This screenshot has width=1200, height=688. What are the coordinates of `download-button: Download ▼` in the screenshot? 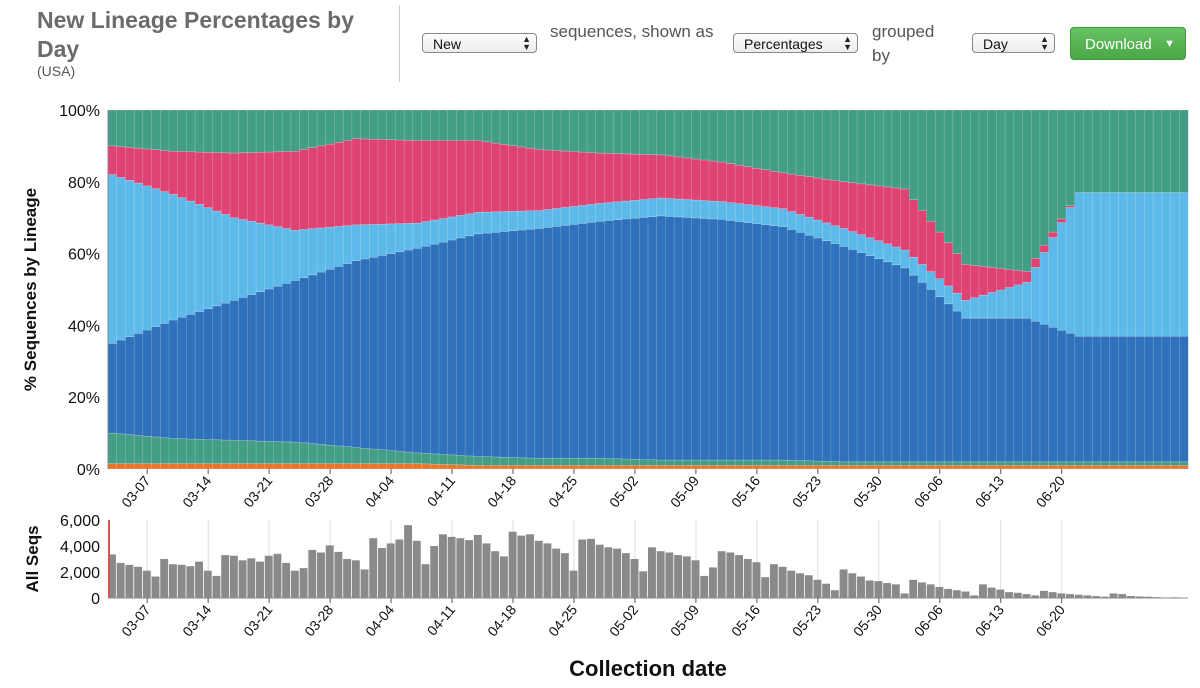 It's located at (1128, 43).